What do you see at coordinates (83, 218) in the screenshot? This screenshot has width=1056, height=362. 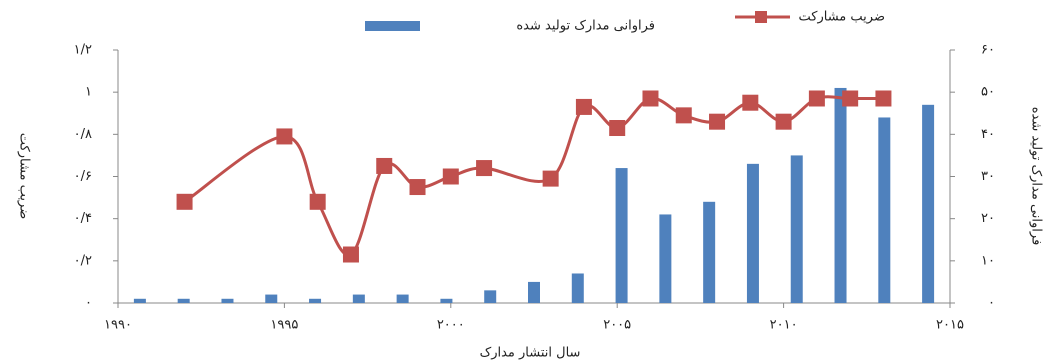 I see `y-tick-label: ۰/۴` at bounding box center [83, 218].